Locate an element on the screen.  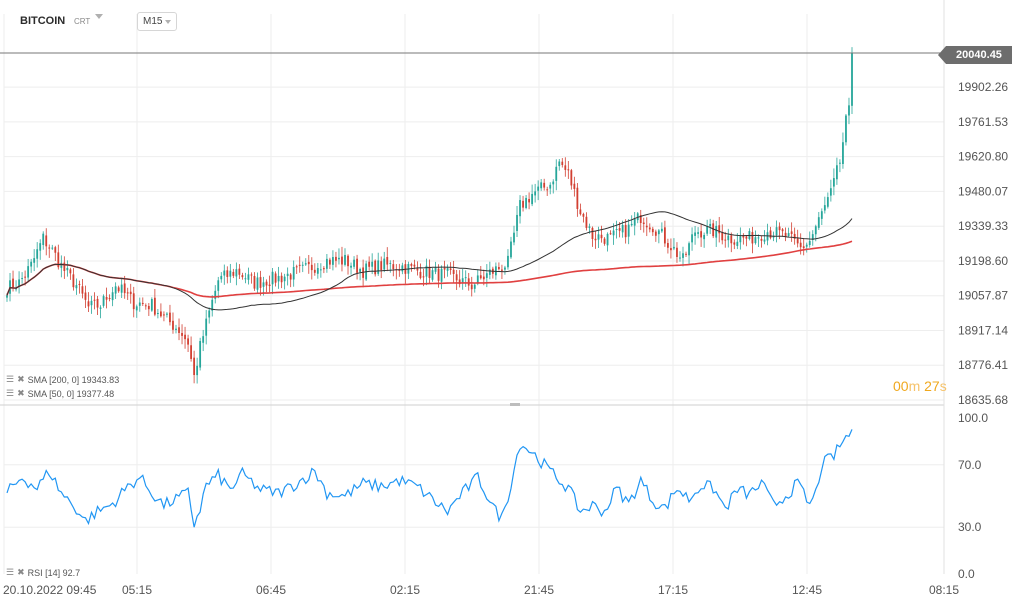
candle-countdown: 00m 27s is located at coordinates (920, 386).